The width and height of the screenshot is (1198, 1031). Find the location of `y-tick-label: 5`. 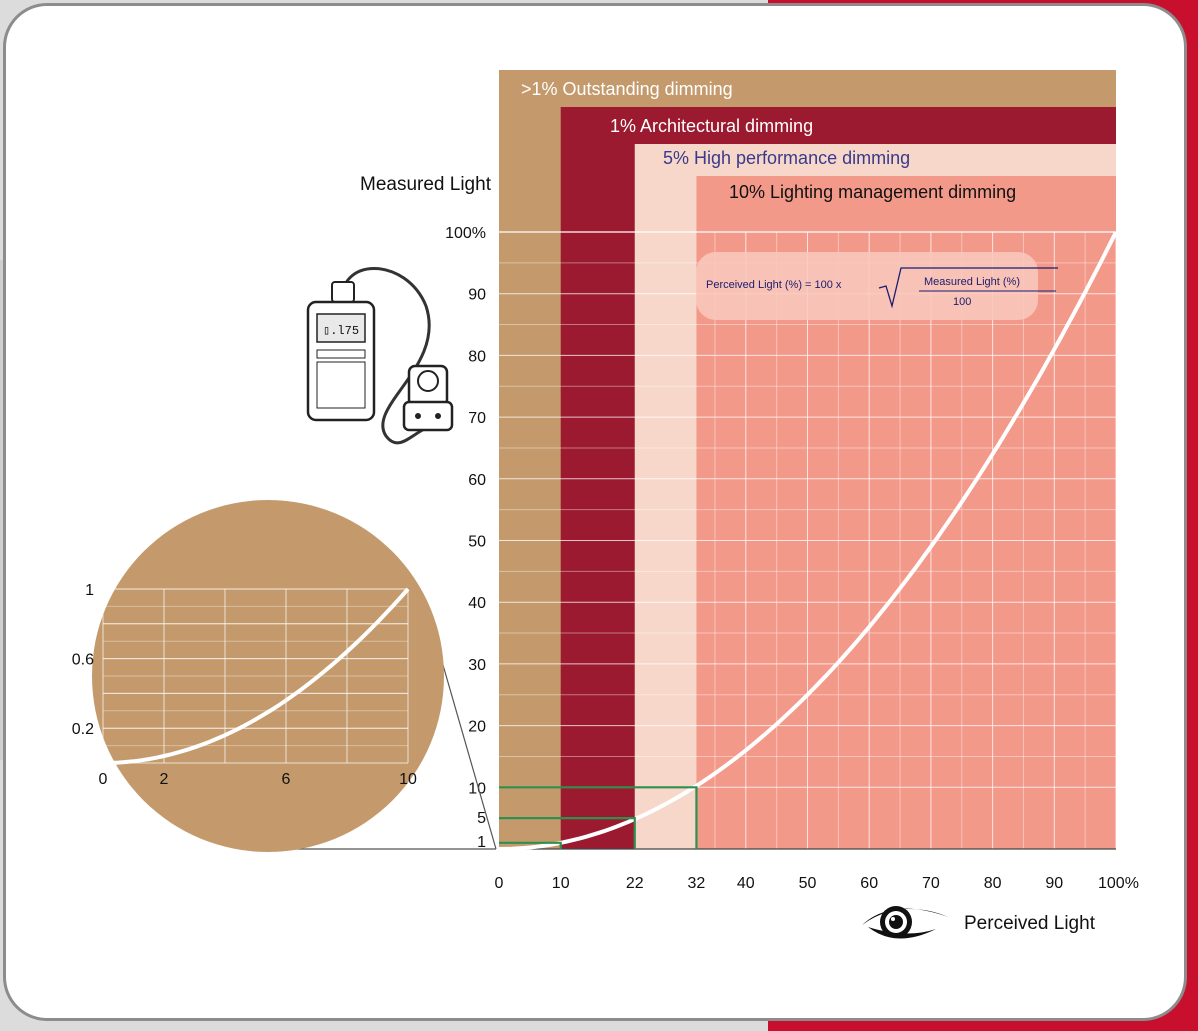

y-tick-label: 5 is located at coordinates (481, 818).